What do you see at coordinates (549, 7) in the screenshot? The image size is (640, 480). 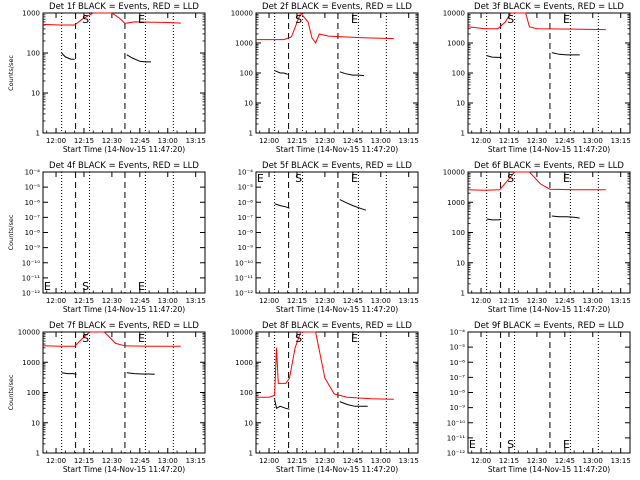 I see `chart-title: Det 3f BLACK = Events, RED = LLD` at bounding box center [549, 7].